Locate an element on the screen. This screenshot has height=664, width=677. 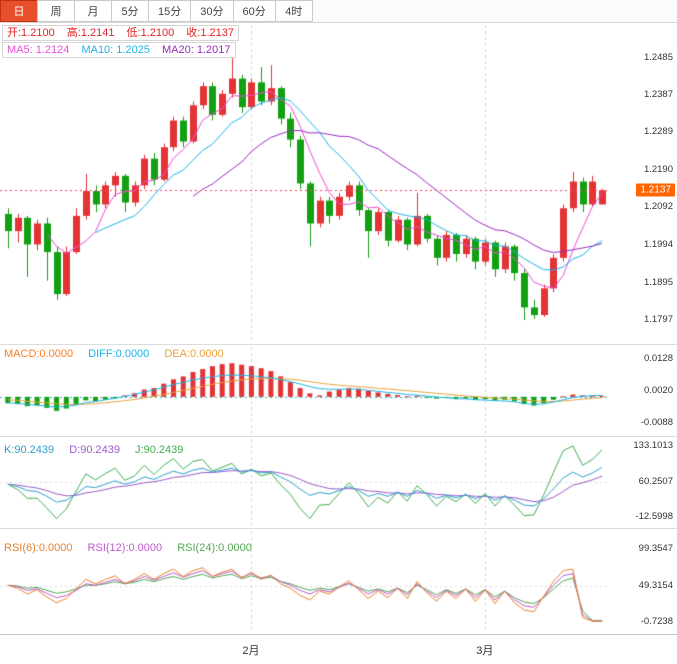
rsi-chart-canvas is located at coordinates (305, 581).